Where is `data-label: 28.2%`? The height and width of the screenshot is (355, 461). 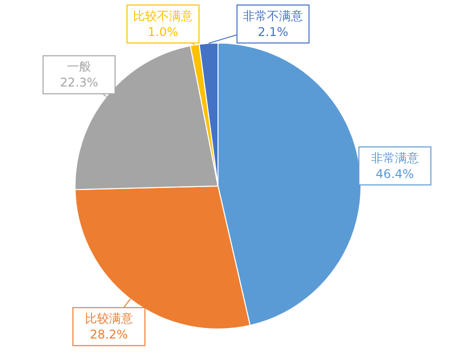 data-label: 28.2% is located at coordinates (109, 335).